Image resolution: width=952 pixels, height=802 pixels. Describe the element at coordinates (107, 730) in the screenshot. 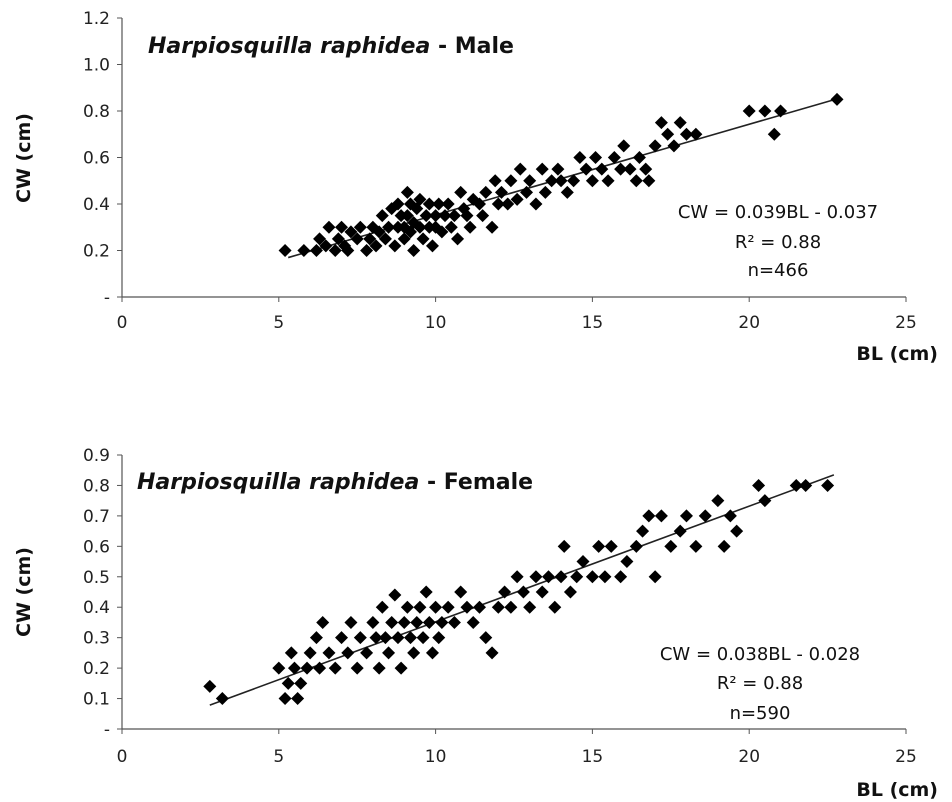

I see `y-tick-label: -` at that location.